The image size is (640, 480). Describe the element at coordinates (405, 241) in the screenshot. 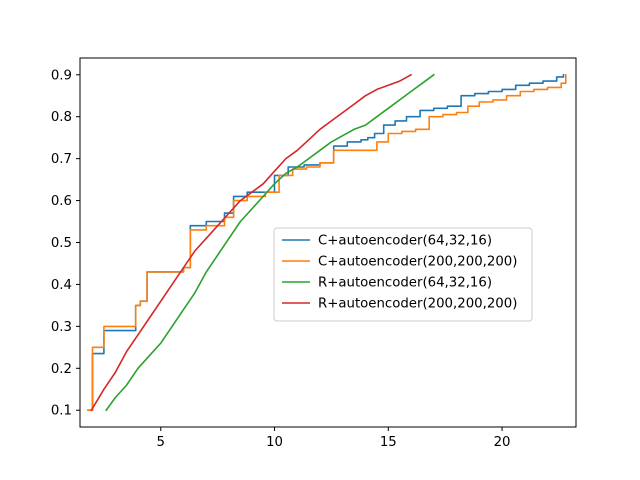

I see `legend-label: C+autoencoder(64,32,16)` at that location.